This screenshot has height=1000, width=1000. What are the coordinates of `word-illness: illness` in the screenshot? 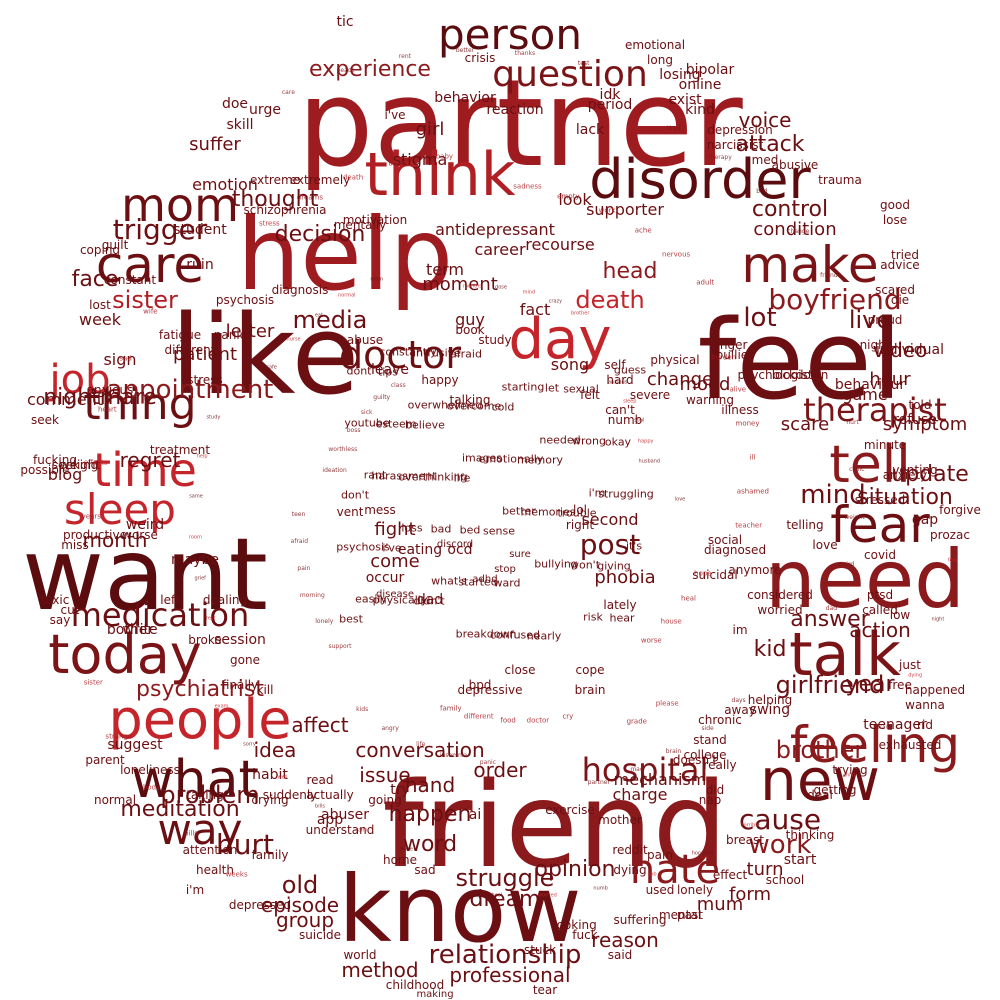 It's located at (740, 410).